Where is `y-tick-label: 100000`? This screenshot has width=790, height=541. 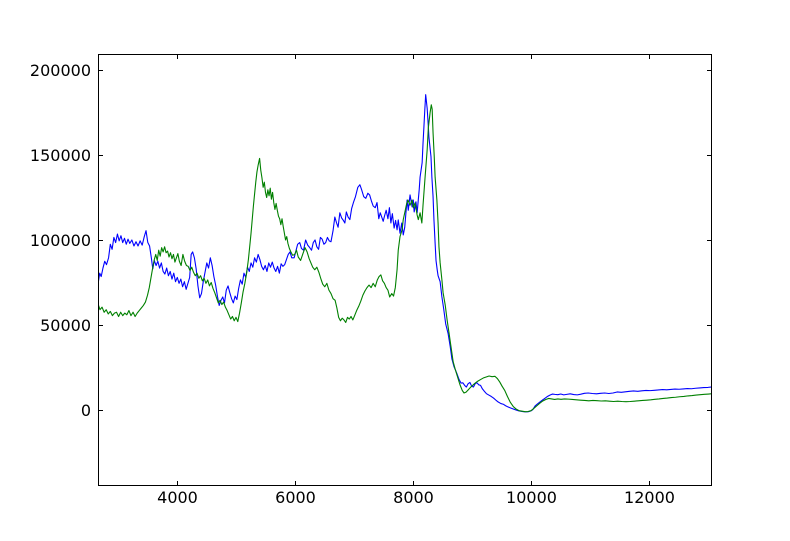
y-tick-label: 100000 is located at coordinates (60, 240).